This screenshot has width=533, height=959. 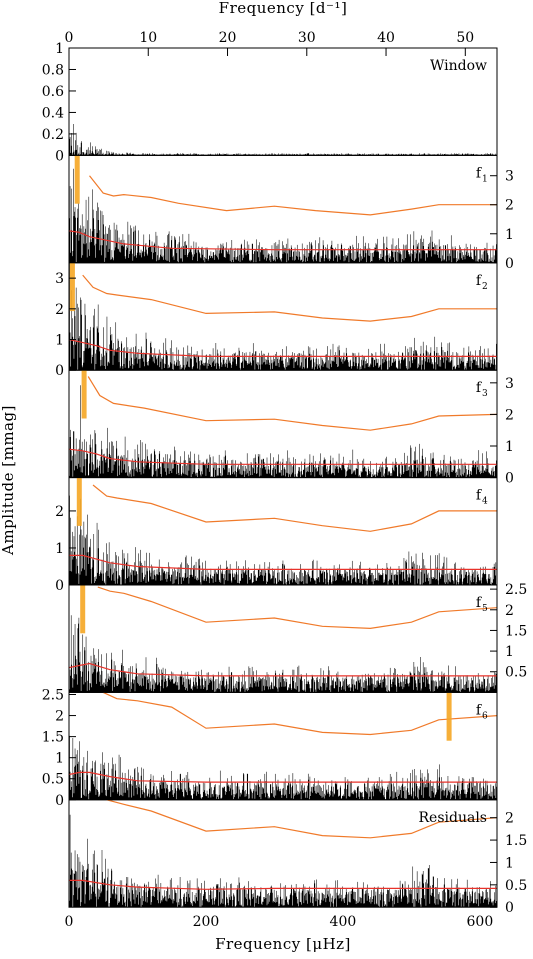 I want to click on x-tick-label: 200, so click(x=206, y=922).